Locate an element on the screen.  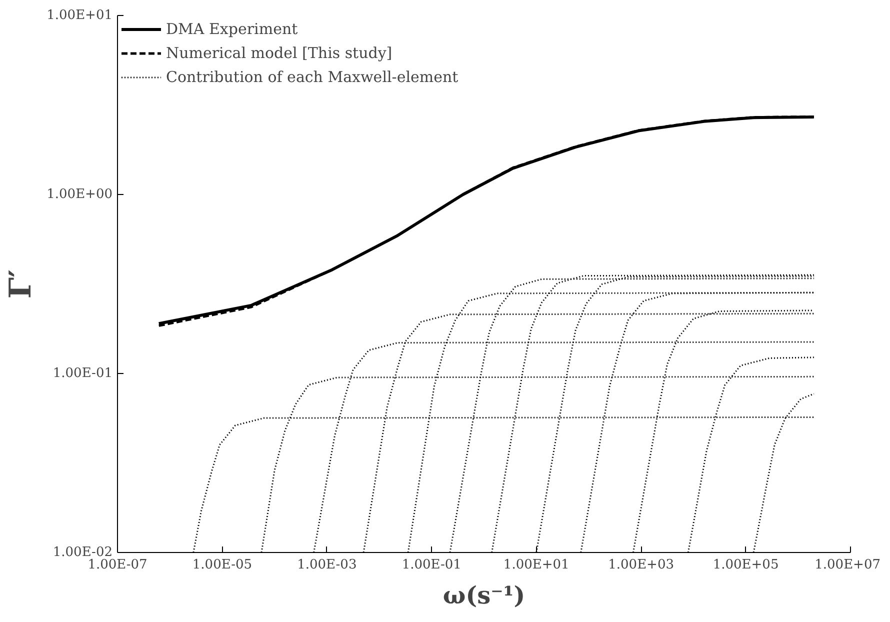
x-tick-label: 1.00E+05 is located at coordinates (745, 565).